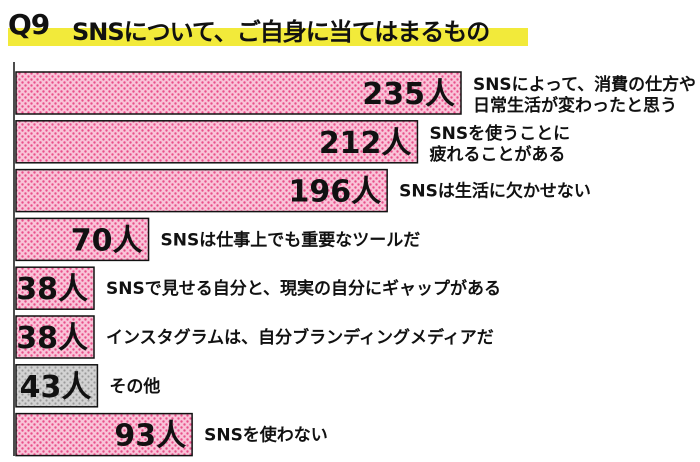 This screenshot has width=700, height=462. What do you see at coordinates (408, 94) in the screenshot?
I see `bar-value-label: 235人` at bounding box center [408, 94].